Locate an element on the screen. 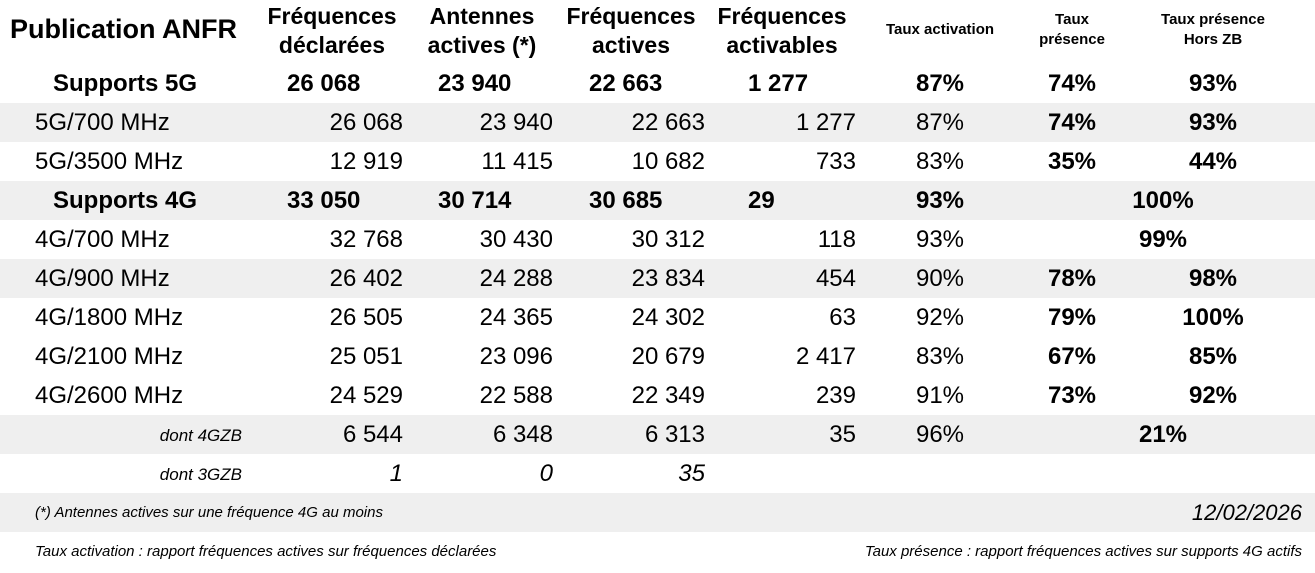 This screenshot has width=1315, height=573. column-header: Hors ZB is located at coordinates (1213, 39).